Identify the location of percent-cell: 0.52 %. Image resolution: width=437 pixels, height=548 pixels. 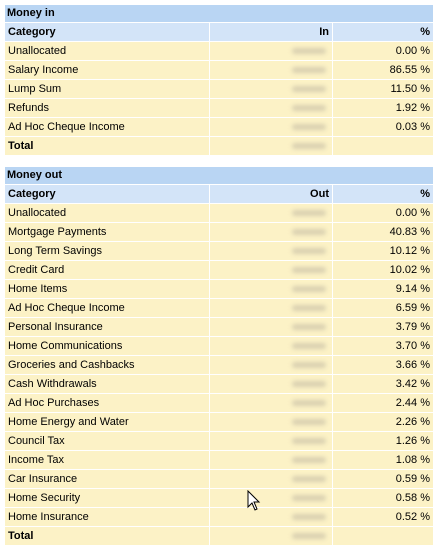
(412, 517).